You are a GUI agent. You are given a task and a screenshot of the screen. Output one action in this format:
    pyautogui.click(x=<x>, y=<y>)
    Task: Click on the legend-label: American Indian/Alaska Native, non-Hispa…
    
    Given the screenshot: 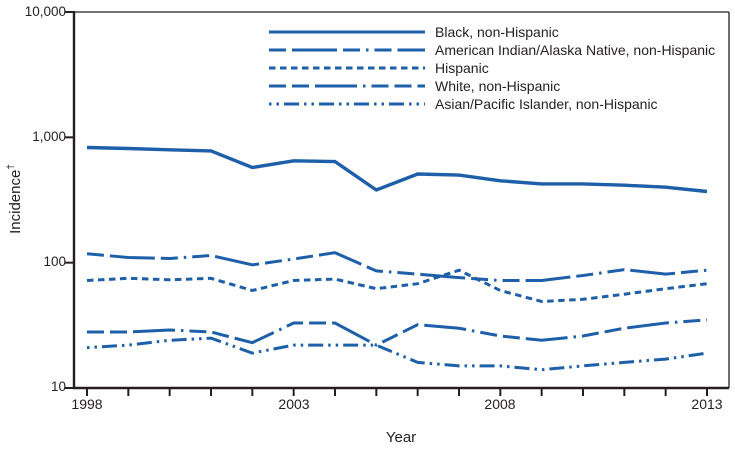 What is the action you would take?
    pyautogui.click(x=575, y=49)
    